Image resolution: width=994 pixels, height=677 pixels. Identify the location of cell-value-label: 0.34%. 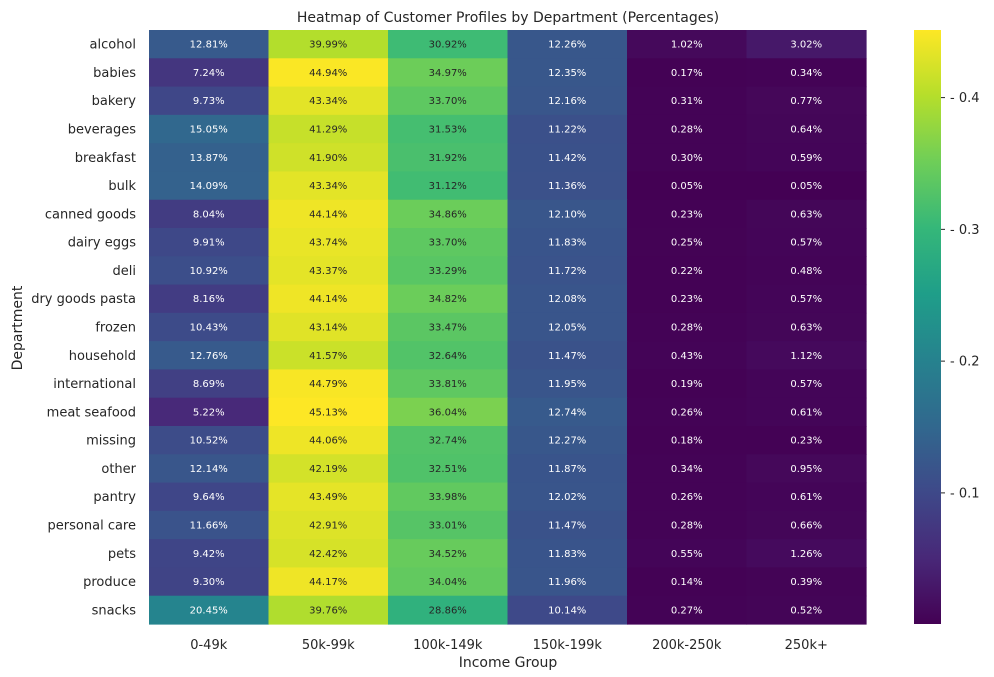
(806, 73).